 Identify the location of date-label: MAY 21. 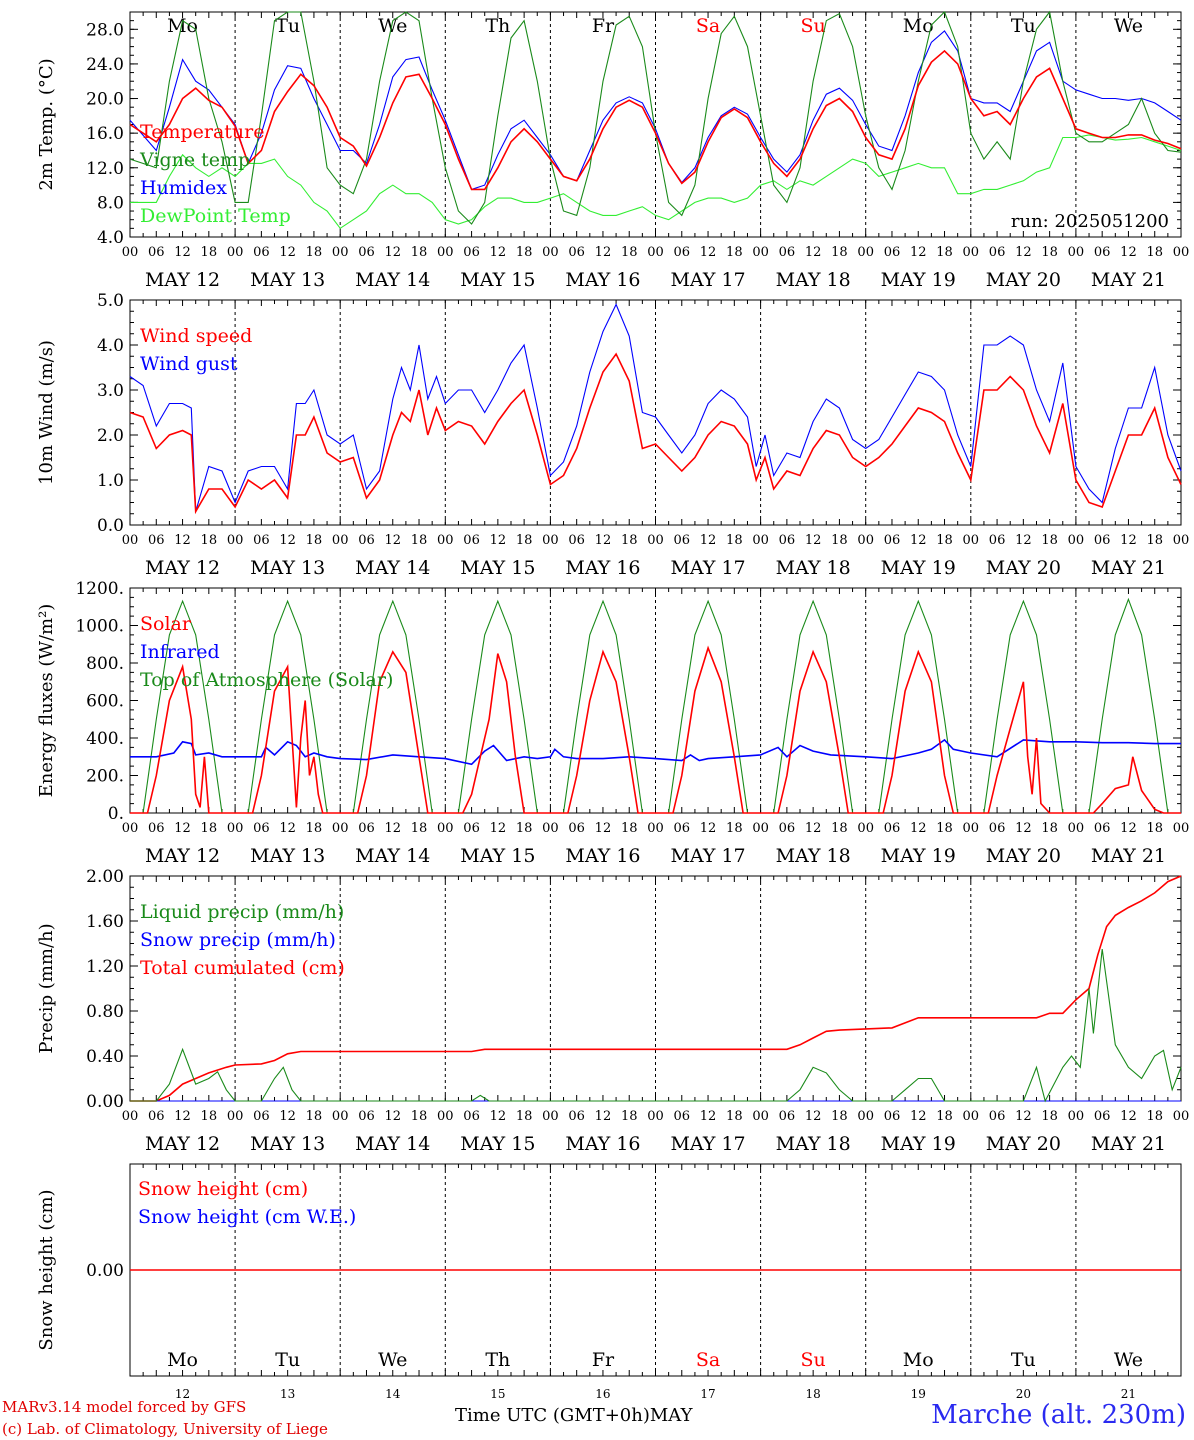
(1128, 856).